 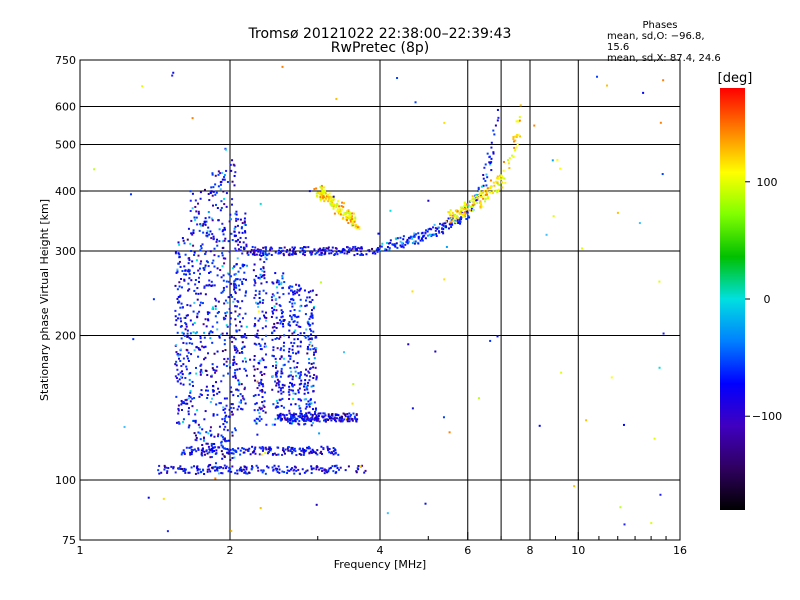 What do you see at coordinates (660, 25) in the screenshot?
I see `phase-heading: Phases` at bounding box center [660, 25].